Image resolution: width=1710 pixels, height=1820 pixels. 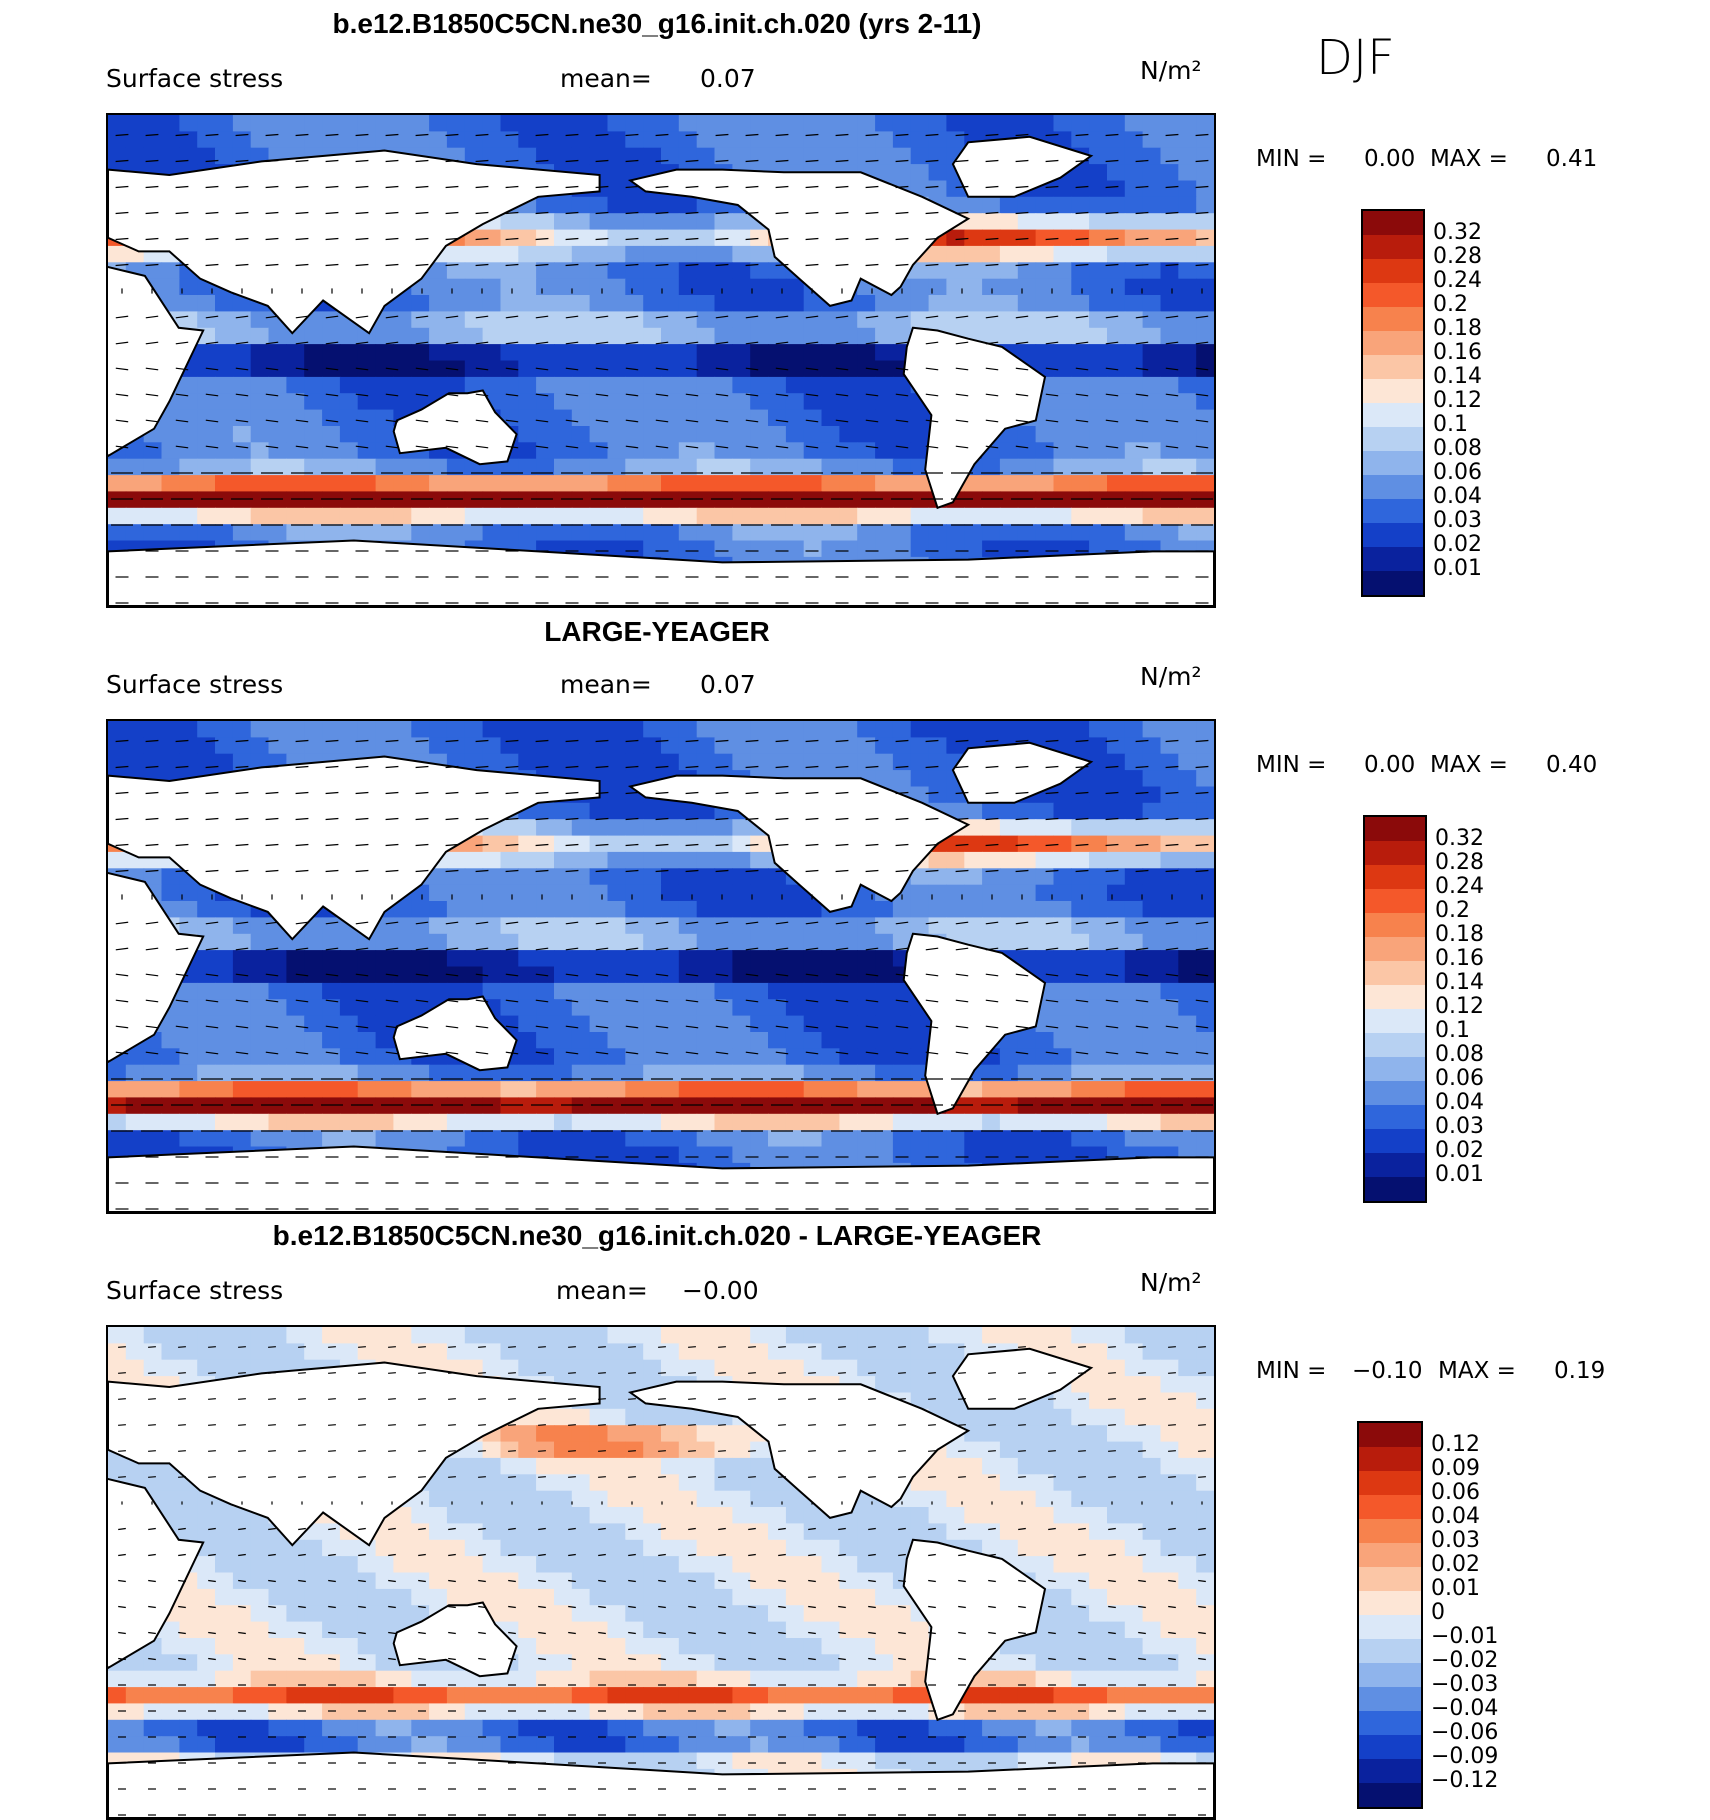 I want to click on panel-3-mean-label: mean=, so click(x=602, y=1290).